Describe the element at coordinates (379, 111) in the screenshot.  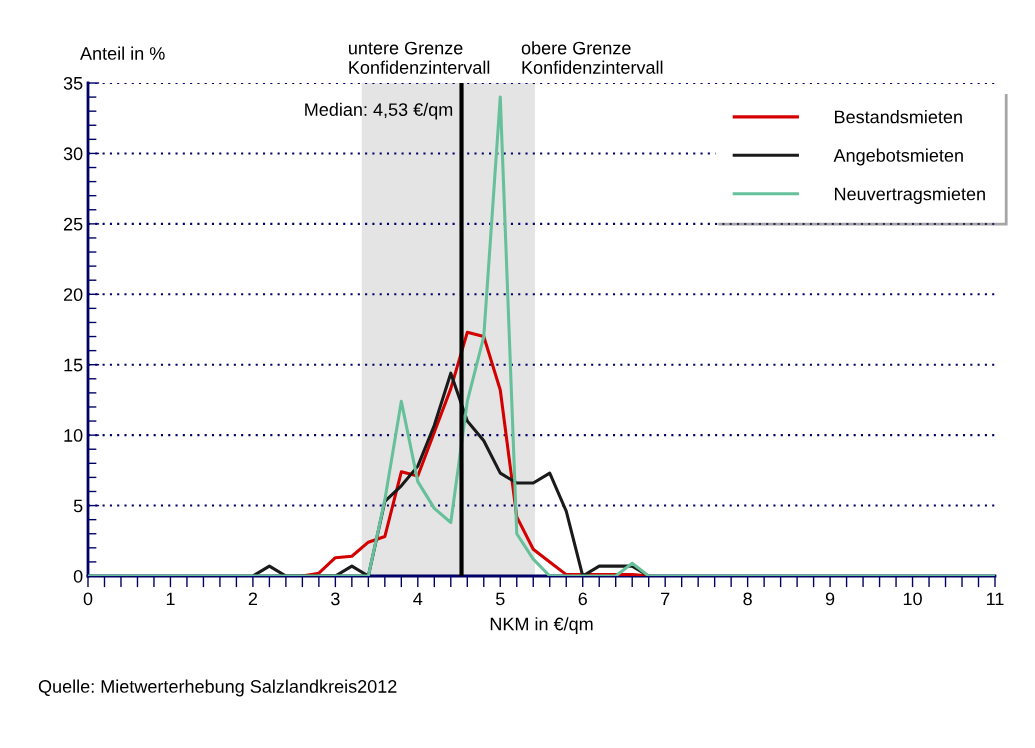
I see `ref-line-label: Median: 4,53 €/qm` at that location.